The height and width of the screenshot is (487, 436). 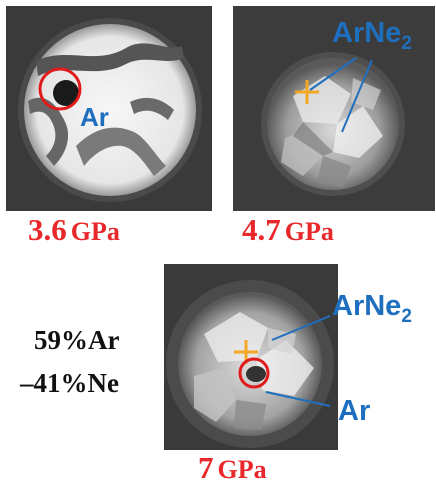 What do you see at coordinates (69, 383) in the screenshot?
I see `composition-line-2: –41%Ne` at bounding box center [69, 383].